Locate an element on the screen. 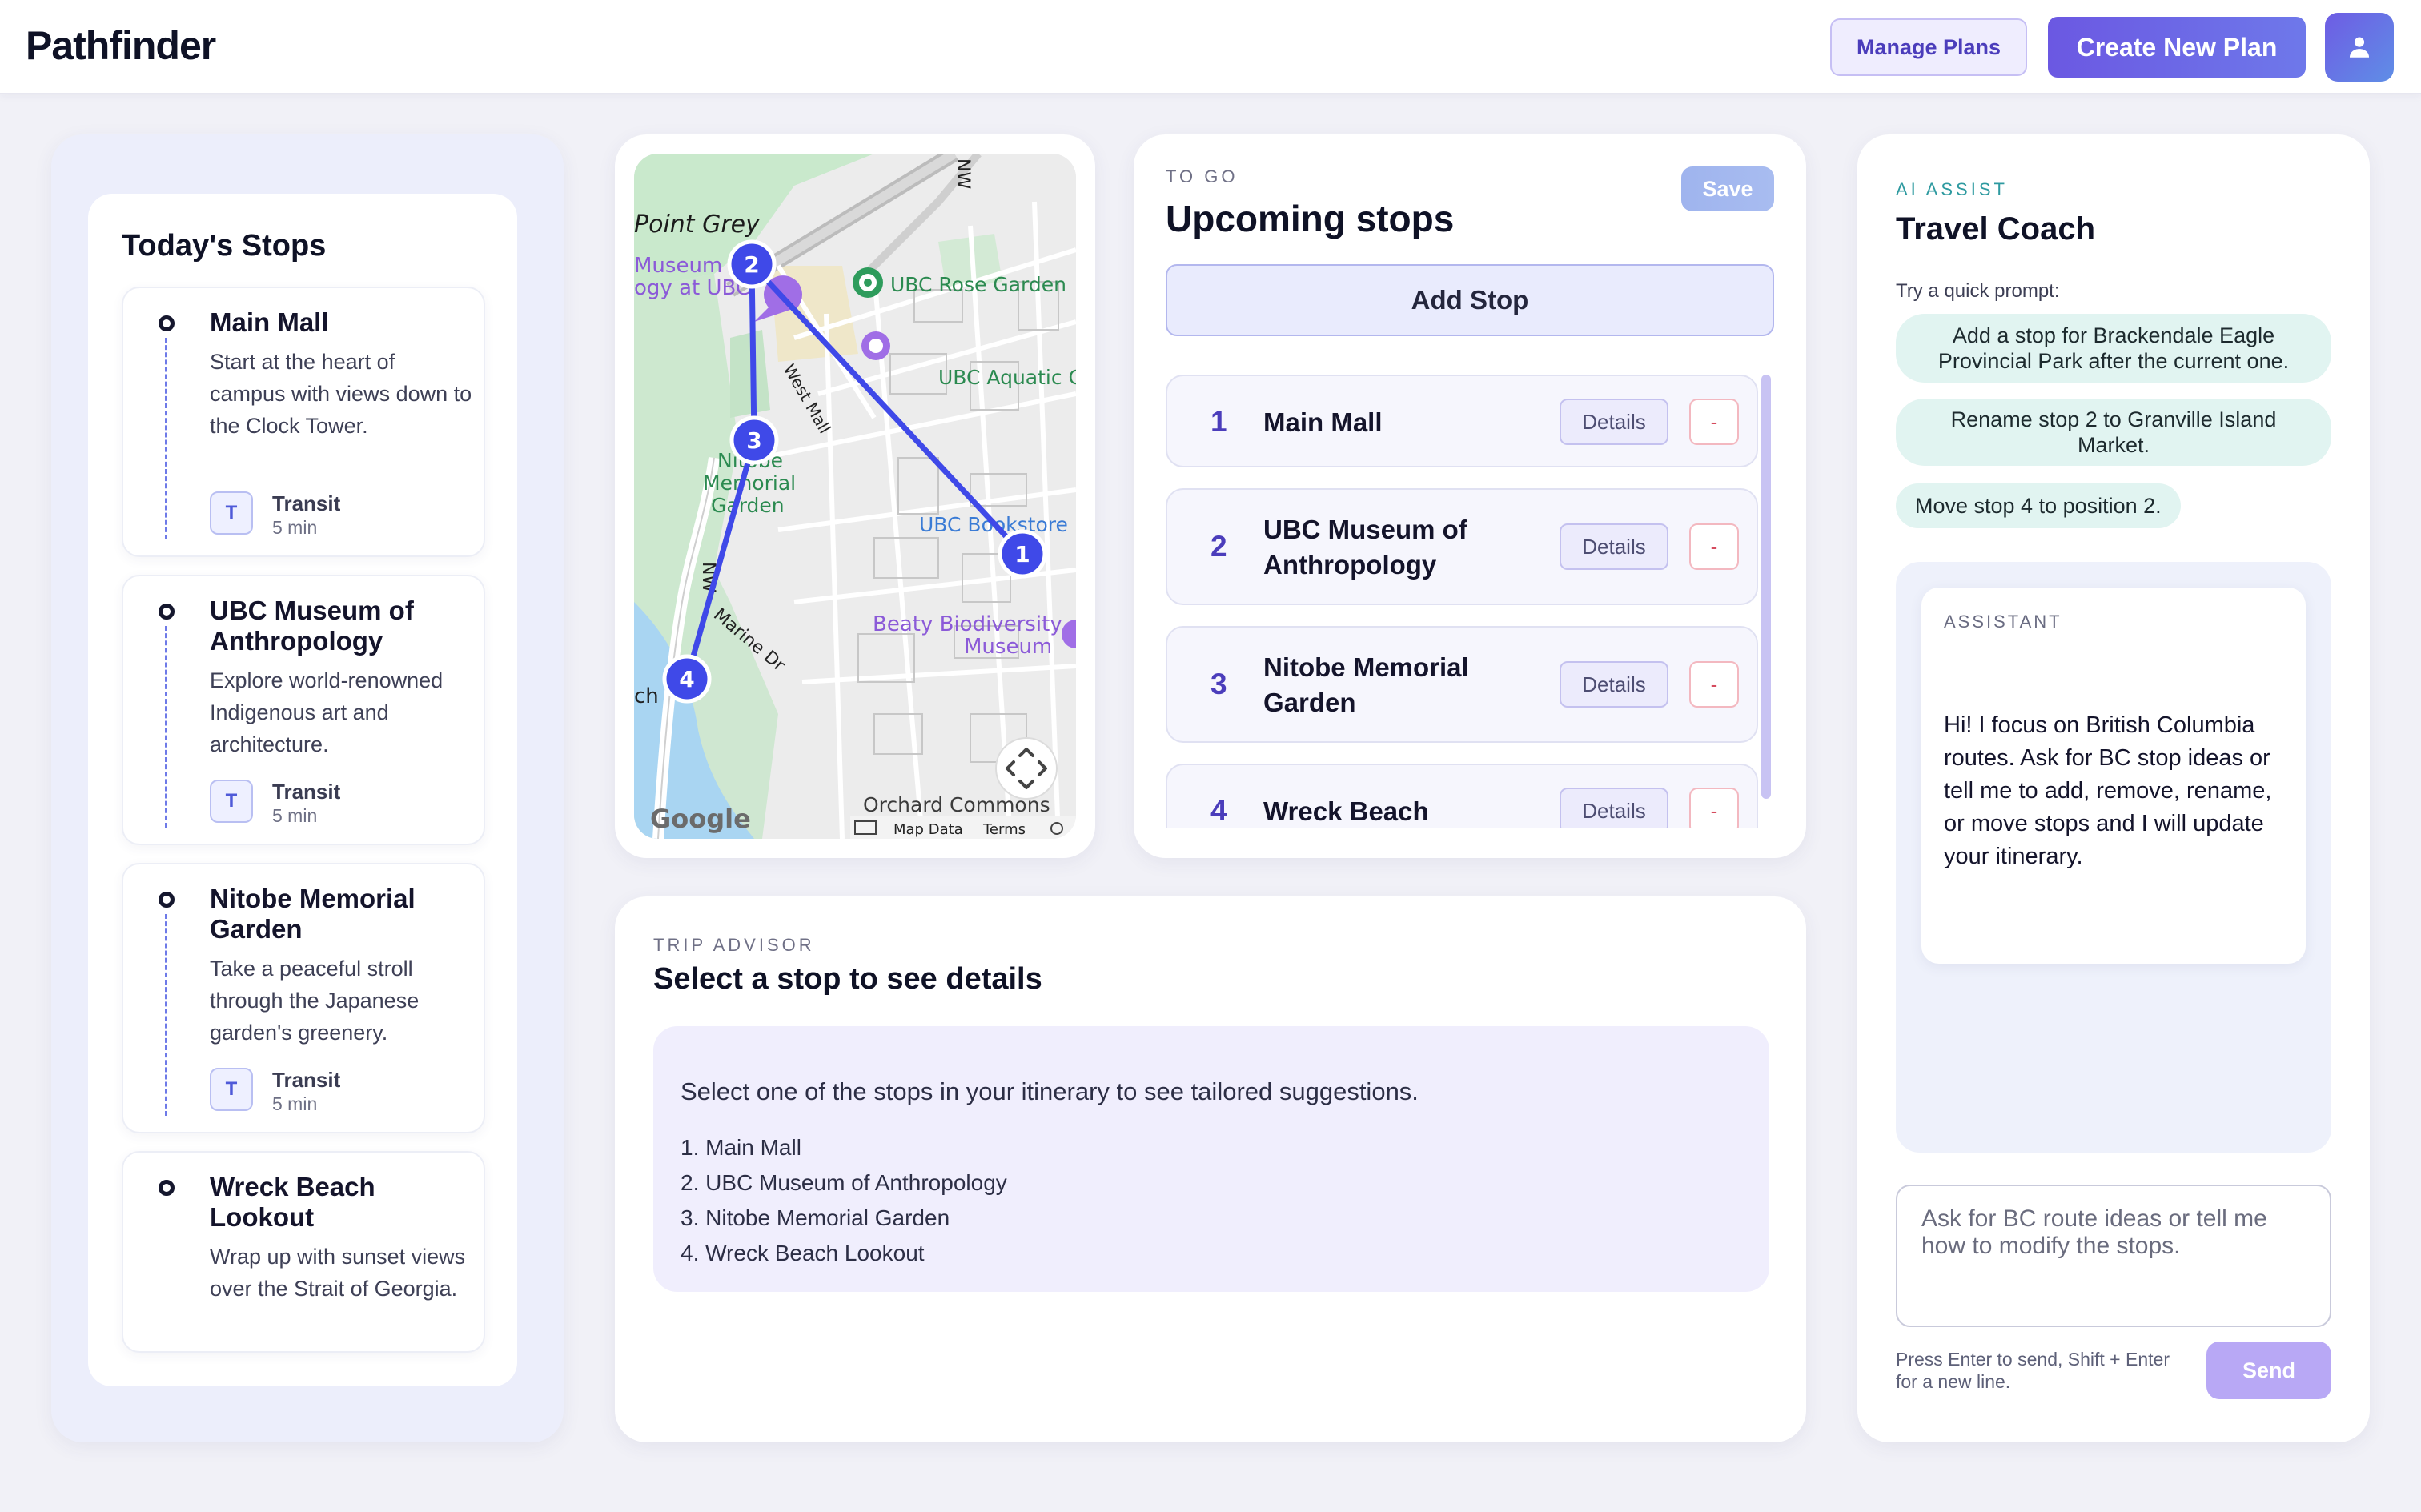 The height and width of the screenshot is (1512, 2421). map-label-nw-top: NW is located at coordinates (963, 174).